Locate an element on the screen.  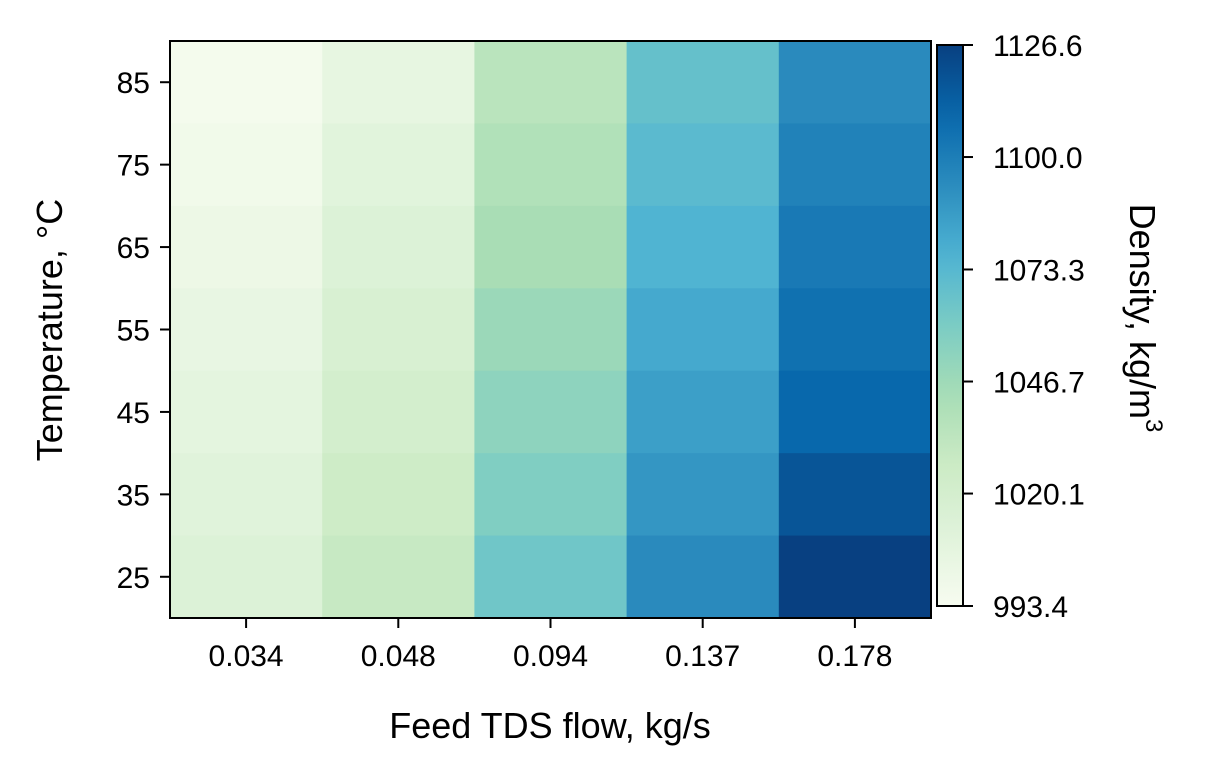
colorbar-axis: 993.4 1020.1 1046.7 1073.3 1100.0 1126.6 is located at coordinates (1024, 327).